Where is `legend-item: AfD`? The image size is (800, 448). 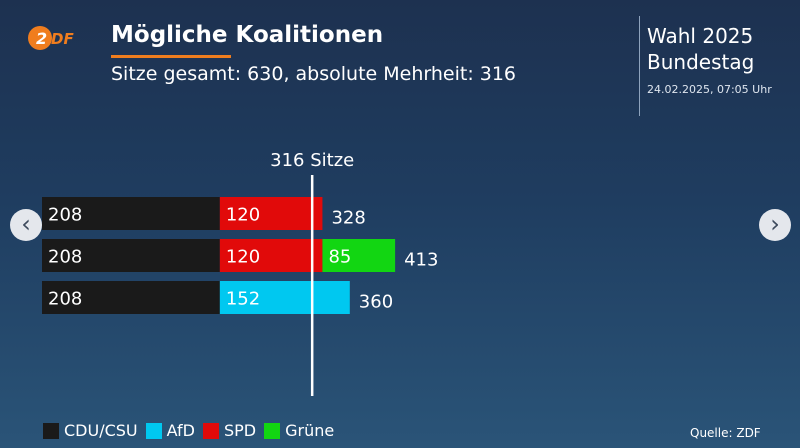
legend-item: AfD is located at coordinates (170, 430).